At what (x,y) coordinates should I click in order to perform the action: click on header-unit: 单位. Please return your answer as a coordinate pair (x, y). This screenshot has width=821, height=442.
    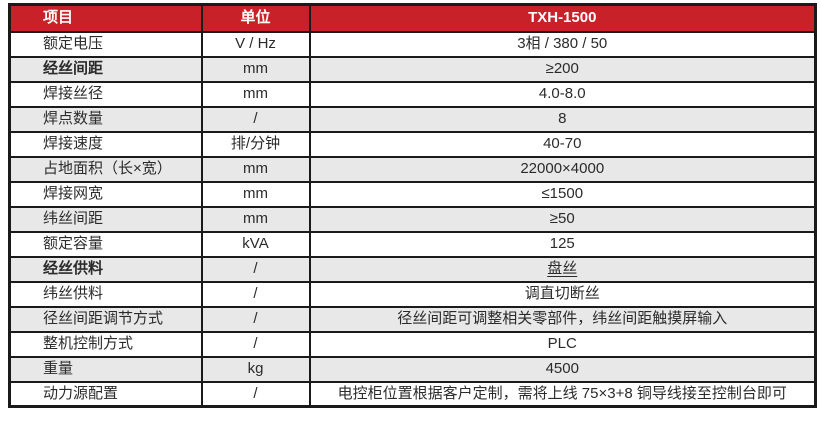
    Looking at the image, I should click on (255, 18).